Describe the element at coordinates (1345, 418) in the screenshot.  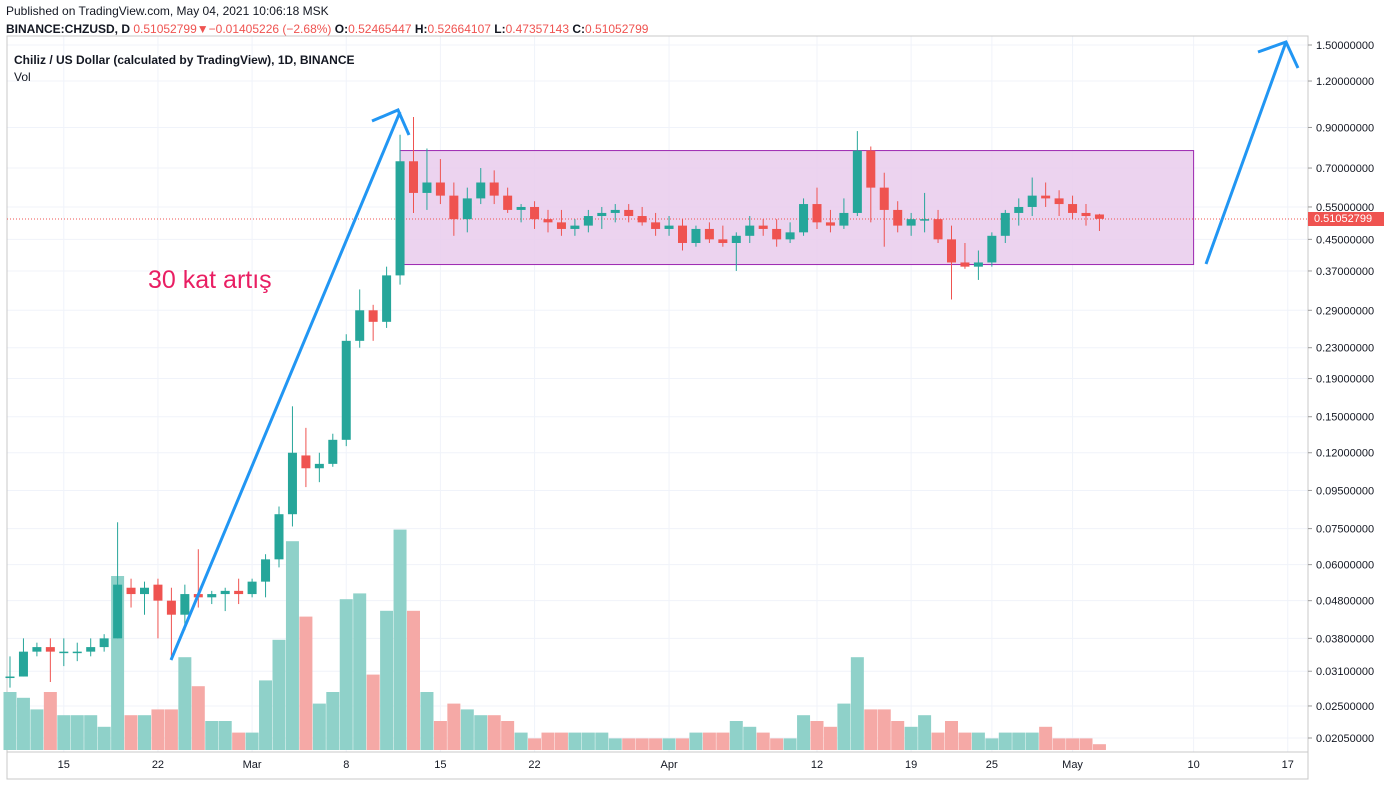
I see `y-tick-label: 0.15000000` at that location.